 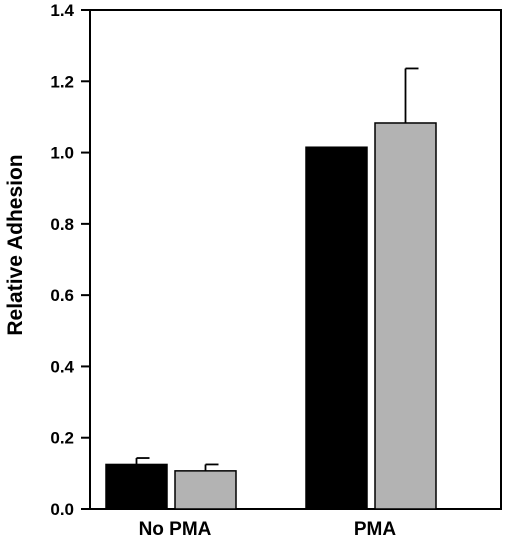 I want to click on y-tick-label: 0.4, so click(x=62, y=366).